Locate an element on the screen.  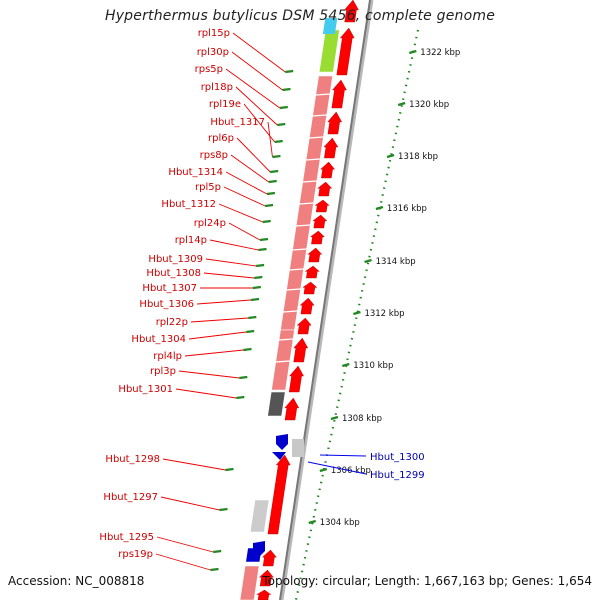
axis-tick-label: 1304 kbp is located at coordinates (340, 523).